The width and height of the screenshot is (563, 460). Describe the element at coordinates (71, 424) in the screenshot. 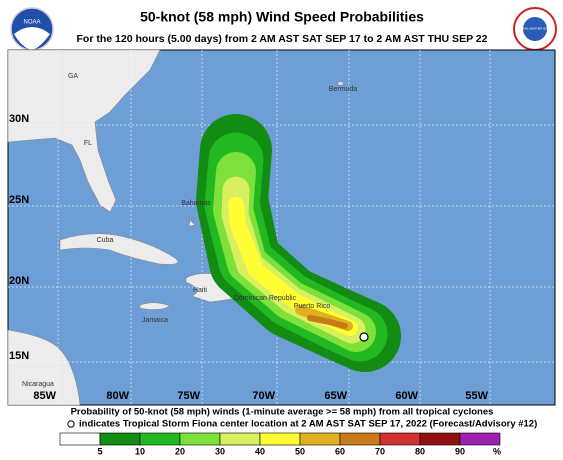

I see `storm-symbol` at that location.